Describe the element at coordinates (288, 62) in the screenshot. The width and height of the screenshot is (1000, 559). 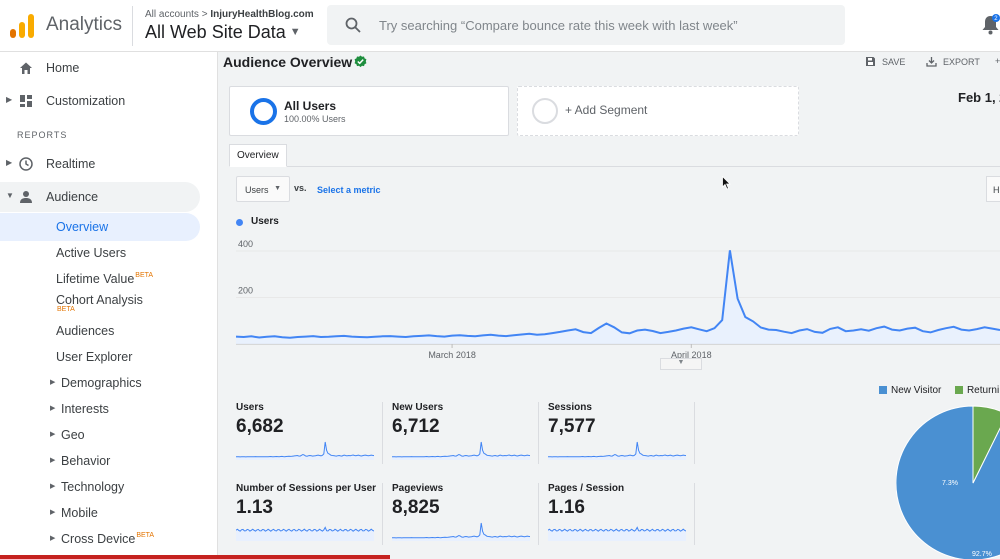
I see `page-title: Audience Overview` at that location.